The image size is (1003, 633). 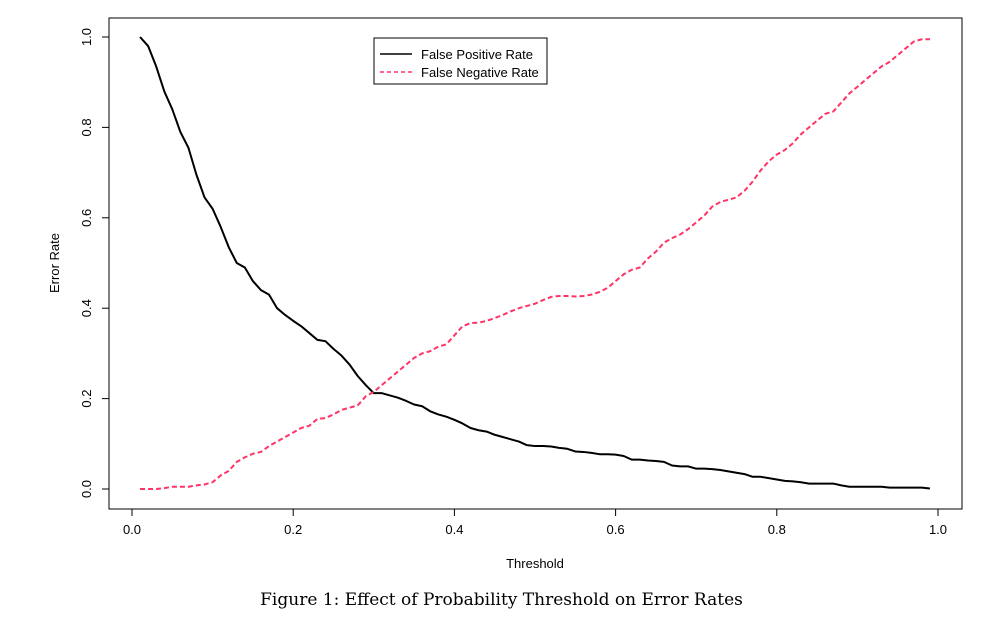 What do you see at coordinates (535, 563) in the screenshot?
I see `x-axis-label: Threshold` at bounding box center [535, 563].